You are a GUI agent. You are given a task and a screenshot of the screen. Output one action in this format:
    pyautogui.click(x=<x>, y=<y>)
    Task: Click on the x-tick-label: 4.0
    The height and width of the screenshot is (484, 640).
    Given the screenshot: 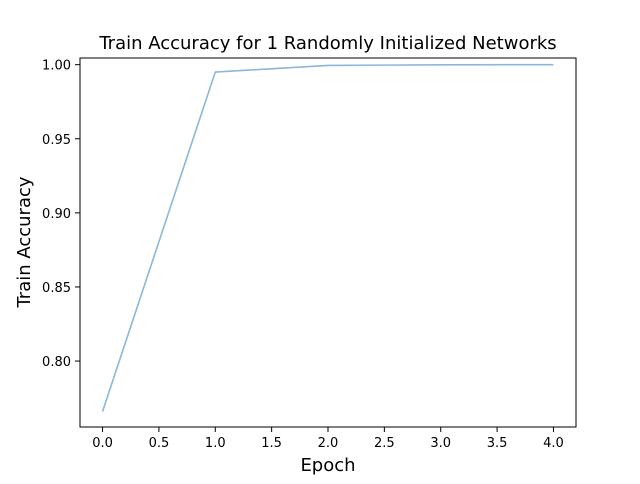 What is the action you would take?
    pyautogui.click(x=553, y=443)
    